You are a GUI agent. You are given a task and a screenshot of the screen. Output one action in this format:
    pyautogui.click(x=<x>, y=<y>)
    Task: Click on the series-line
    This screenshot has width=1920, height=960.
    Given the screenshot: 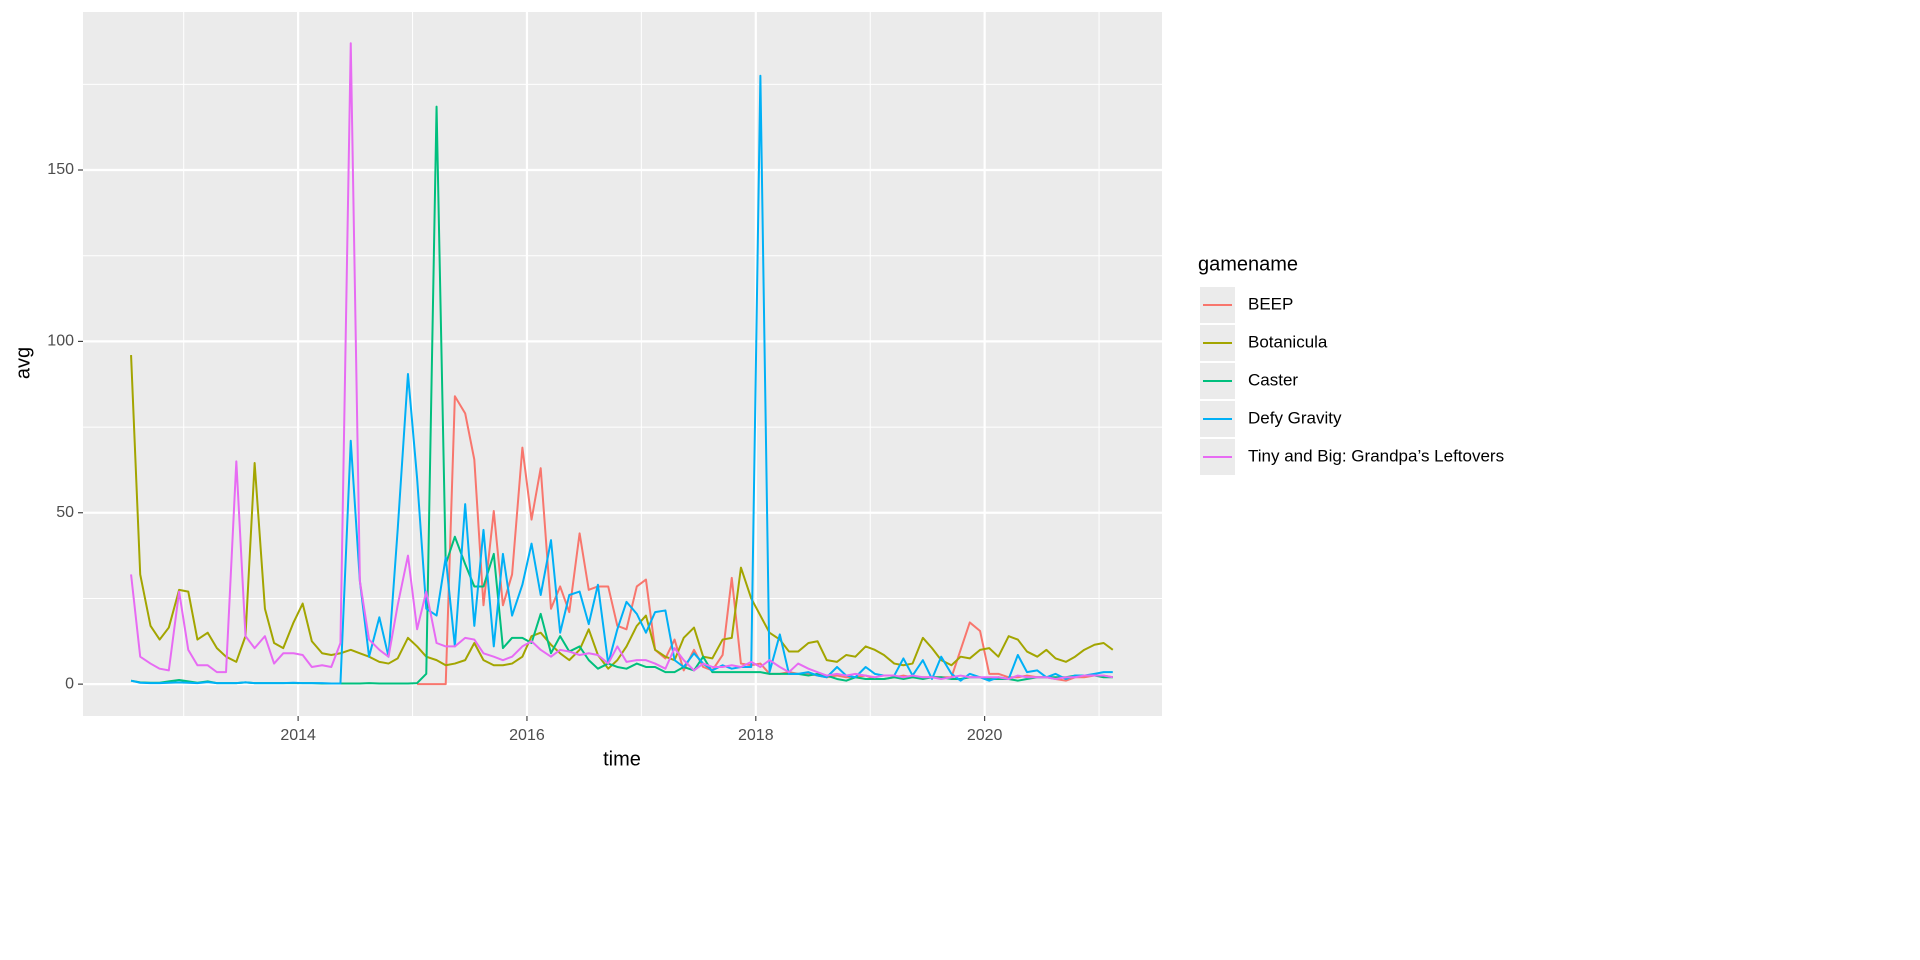 What is the action you would take?
    pyautogui.click(x=765, y=540)
    